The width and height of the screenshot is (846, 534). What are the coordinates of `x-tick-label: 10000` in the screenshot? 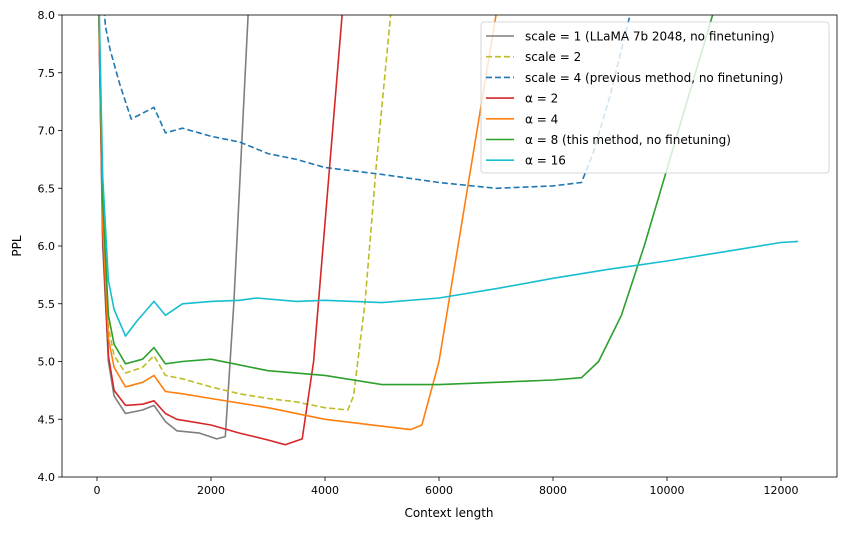 It's located at (667, 490).